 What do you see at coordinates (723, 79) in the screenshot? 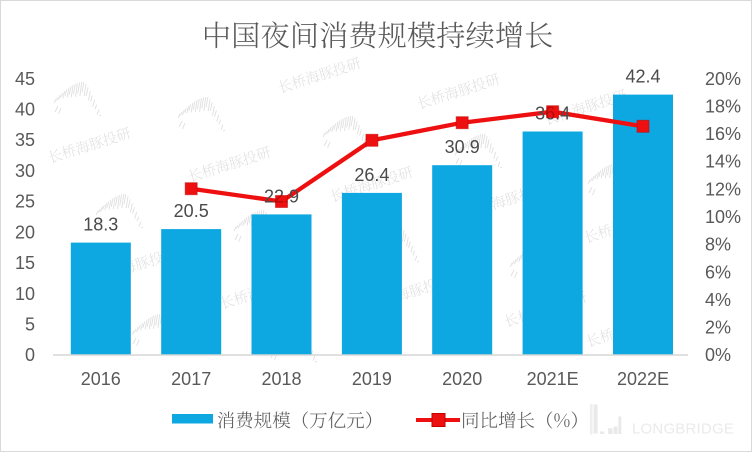
I see `svg-text: 20%` at bounding box center [723, 79].